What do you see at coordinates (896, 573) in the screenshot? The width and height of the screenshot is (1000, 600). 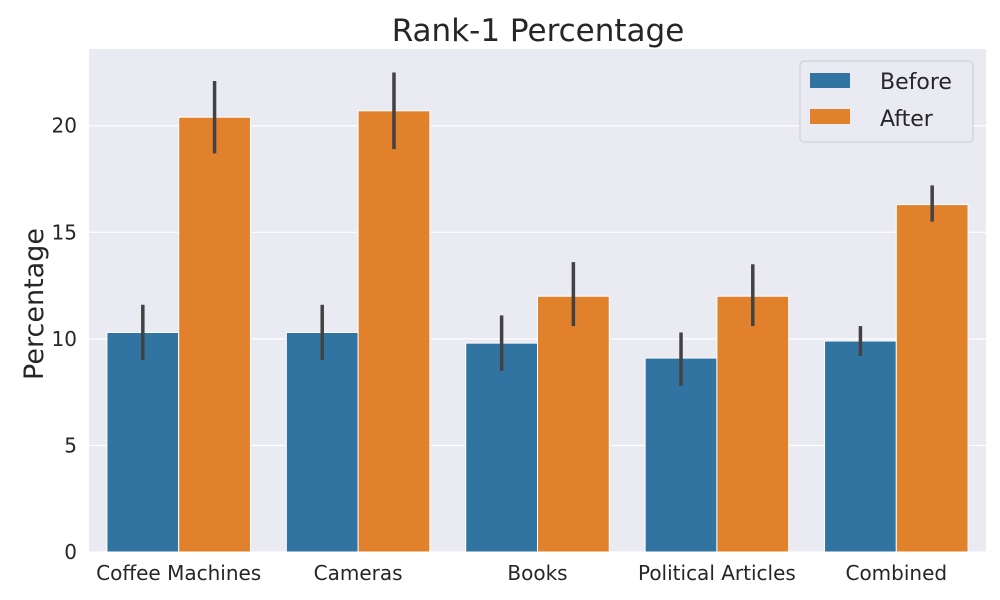 I see `x-tick-label: Combined` at bounding box center [896, 573].